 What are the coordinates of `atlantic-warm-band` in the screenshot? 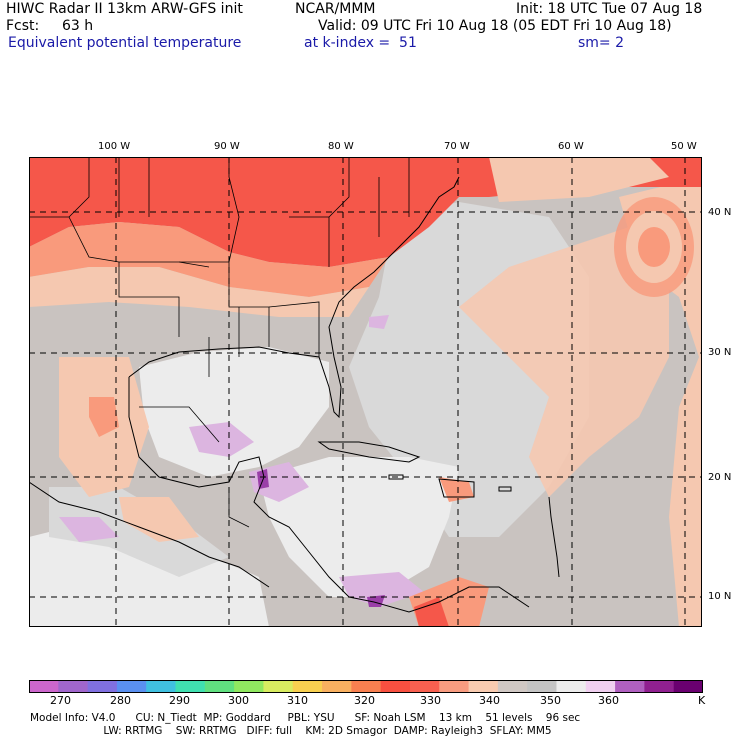 It's located at (564, 362).